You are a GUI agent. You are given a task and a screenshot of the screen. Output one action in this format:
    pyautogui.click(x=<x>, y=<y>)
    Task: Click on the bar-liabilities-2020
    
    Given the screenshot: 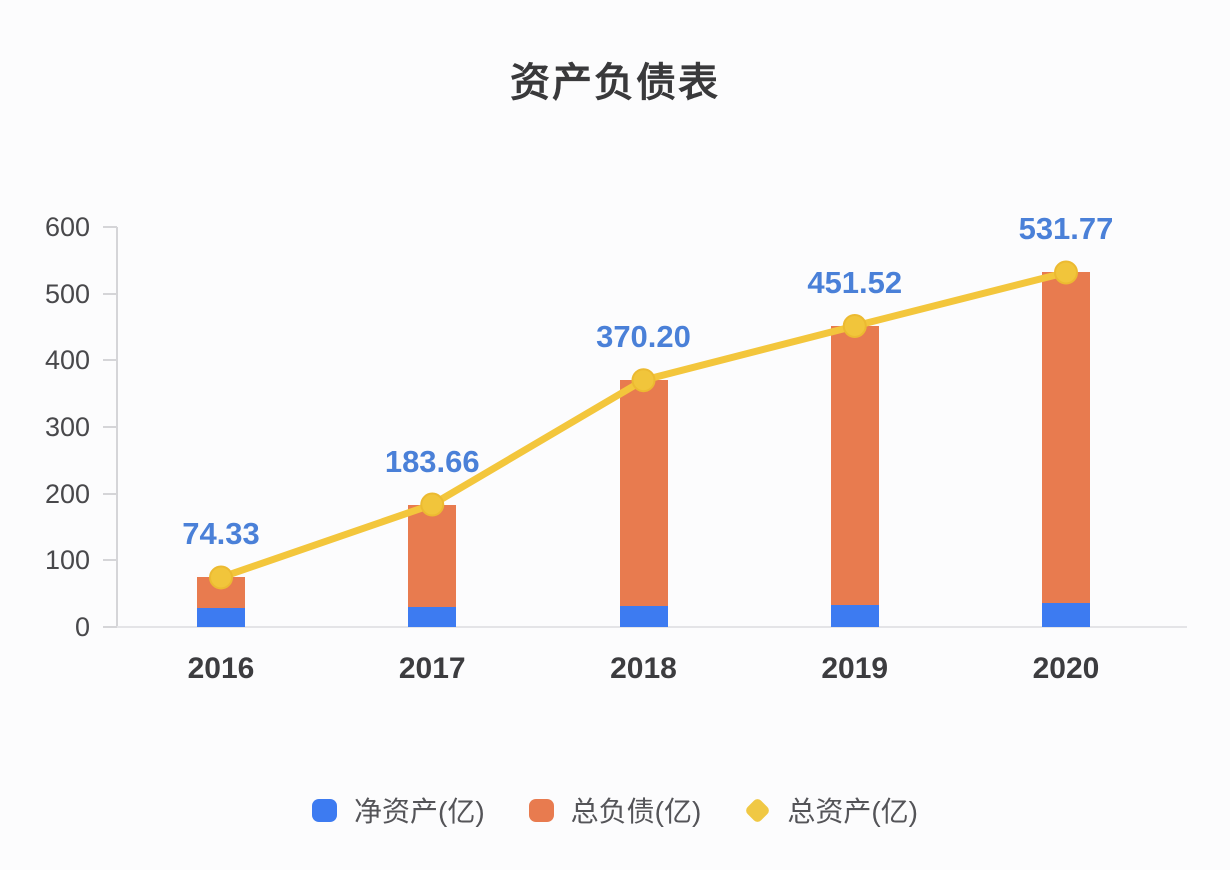 What is the action you would take?
    pyautogui.click(x=1066, y=437)
    